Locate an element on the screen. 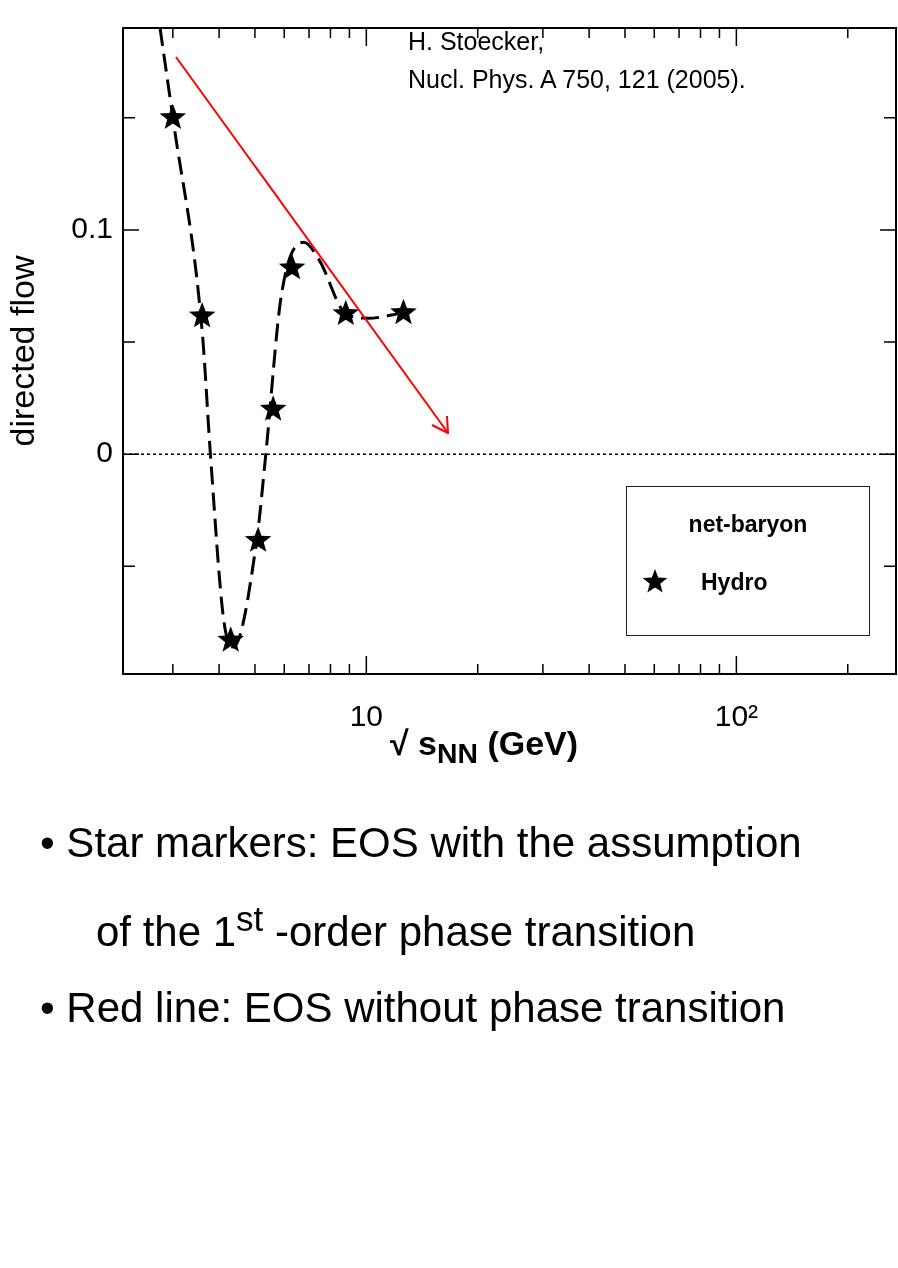 The height and width of the screenshot is (1268, 898). legend-label: Hydro is located at coordinates (734, 582).